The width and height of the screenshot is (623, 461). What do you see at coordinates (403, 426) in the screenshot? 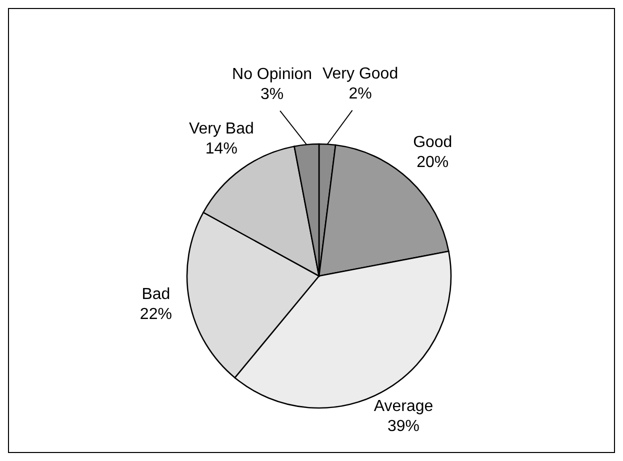
I see `data-label: 39%` at bounding box center [403, 426].